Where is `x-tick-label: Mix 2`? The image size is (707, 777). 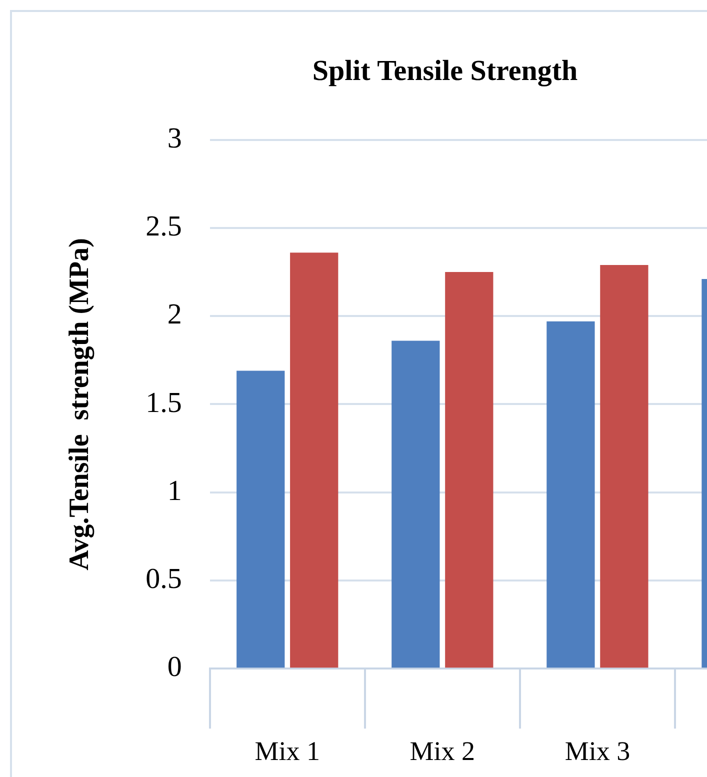 x-tick-label: Mix 2 is located at coordinates (443, 751).